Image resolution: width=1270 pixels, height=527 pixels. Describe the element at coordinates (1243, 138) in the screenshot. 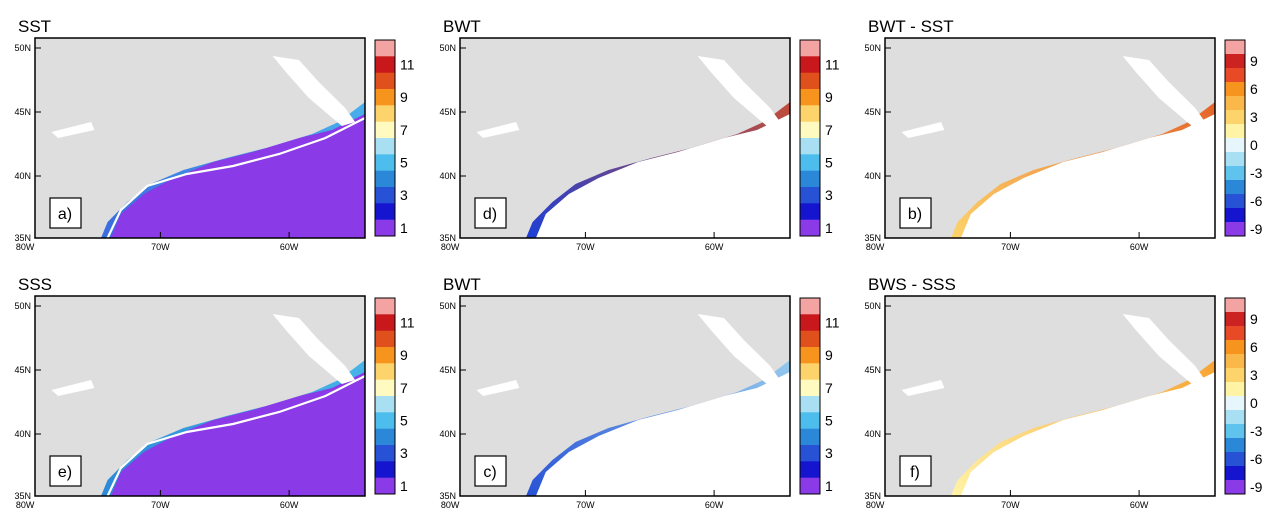

I see `colorbar: 9 6 3 0 -3 -6 -9` at that location.